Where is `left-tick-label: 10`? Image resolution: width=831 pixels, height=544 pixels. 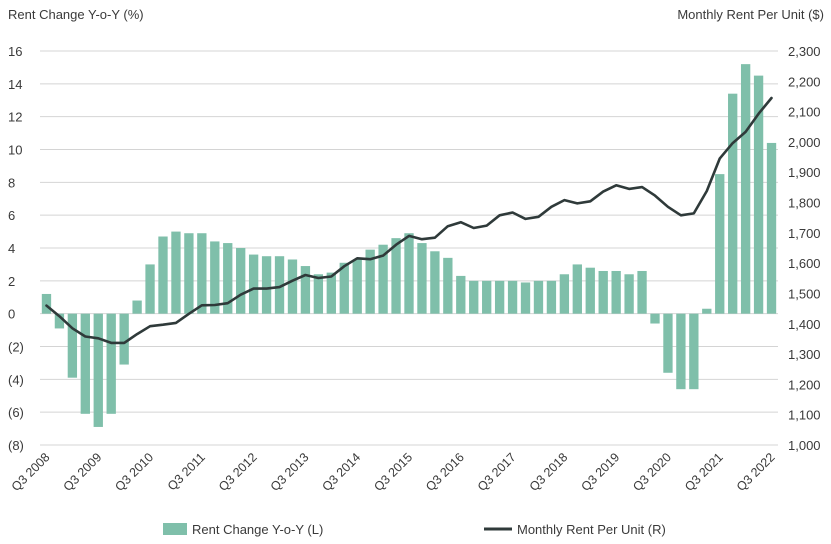 left-tick-label: 10 is located at coordinates (15, 150).